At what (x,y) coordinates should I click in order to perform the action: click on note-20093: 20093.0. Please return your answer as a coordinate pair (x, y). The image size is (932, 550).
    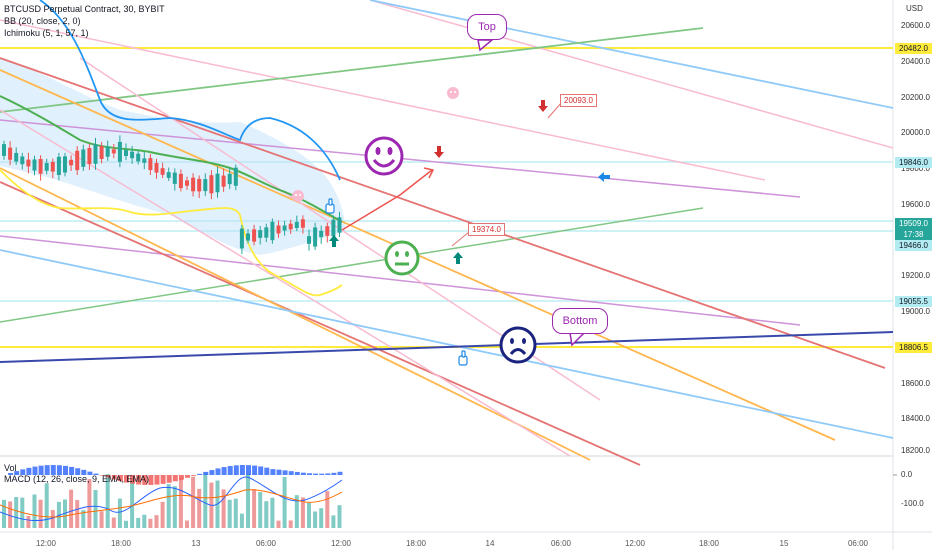
    Looking at the image, I should click on (578, 100).